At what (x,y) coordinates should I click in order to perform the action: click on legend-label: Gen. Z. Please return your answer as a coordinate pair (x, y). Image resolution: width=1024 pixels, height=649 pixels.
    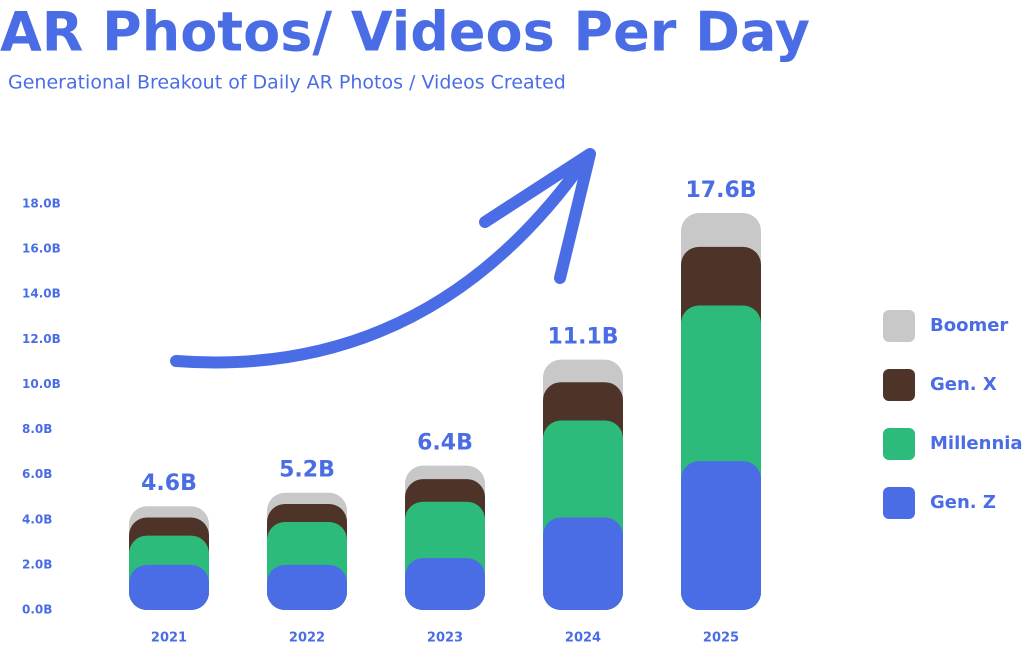
    Looking at the image, I should click on (963, 502).